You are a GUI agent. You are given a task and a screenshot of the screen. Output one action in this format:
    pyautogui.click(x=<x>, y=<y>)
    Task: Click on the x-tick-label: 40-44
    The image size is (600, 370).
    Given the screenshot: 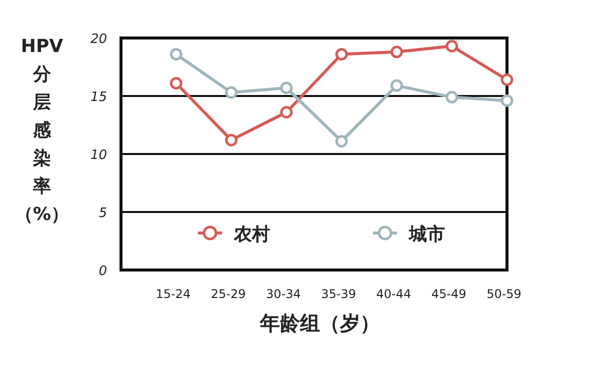 What is the action you would take?
    pyautogui.click(x=394, y=294)
    